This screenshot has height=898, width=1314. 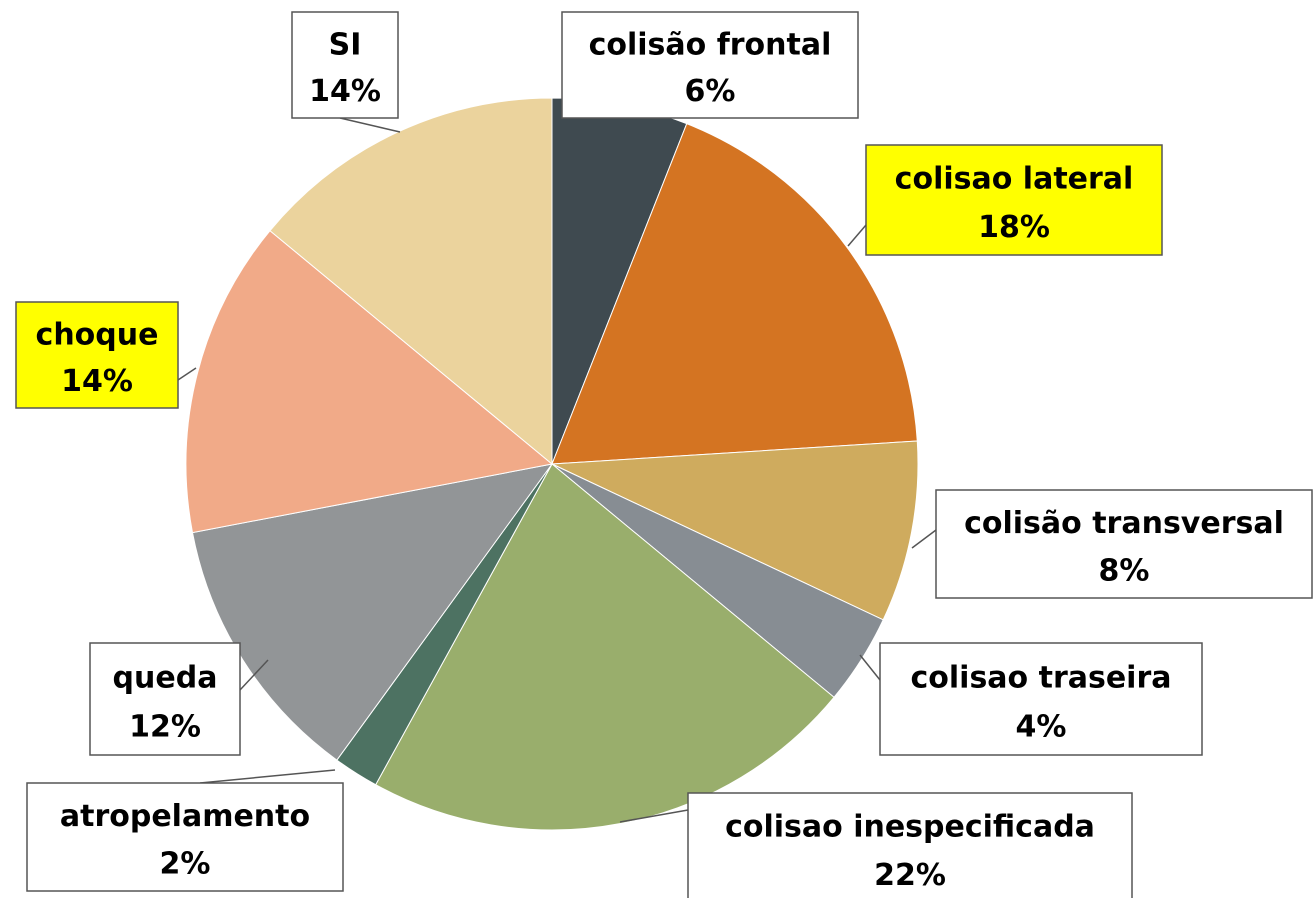 What do you see at coordinates (185, 864) in the screenshot?
I see `slice-value-label: 2%` at bounding box center [185, 864].